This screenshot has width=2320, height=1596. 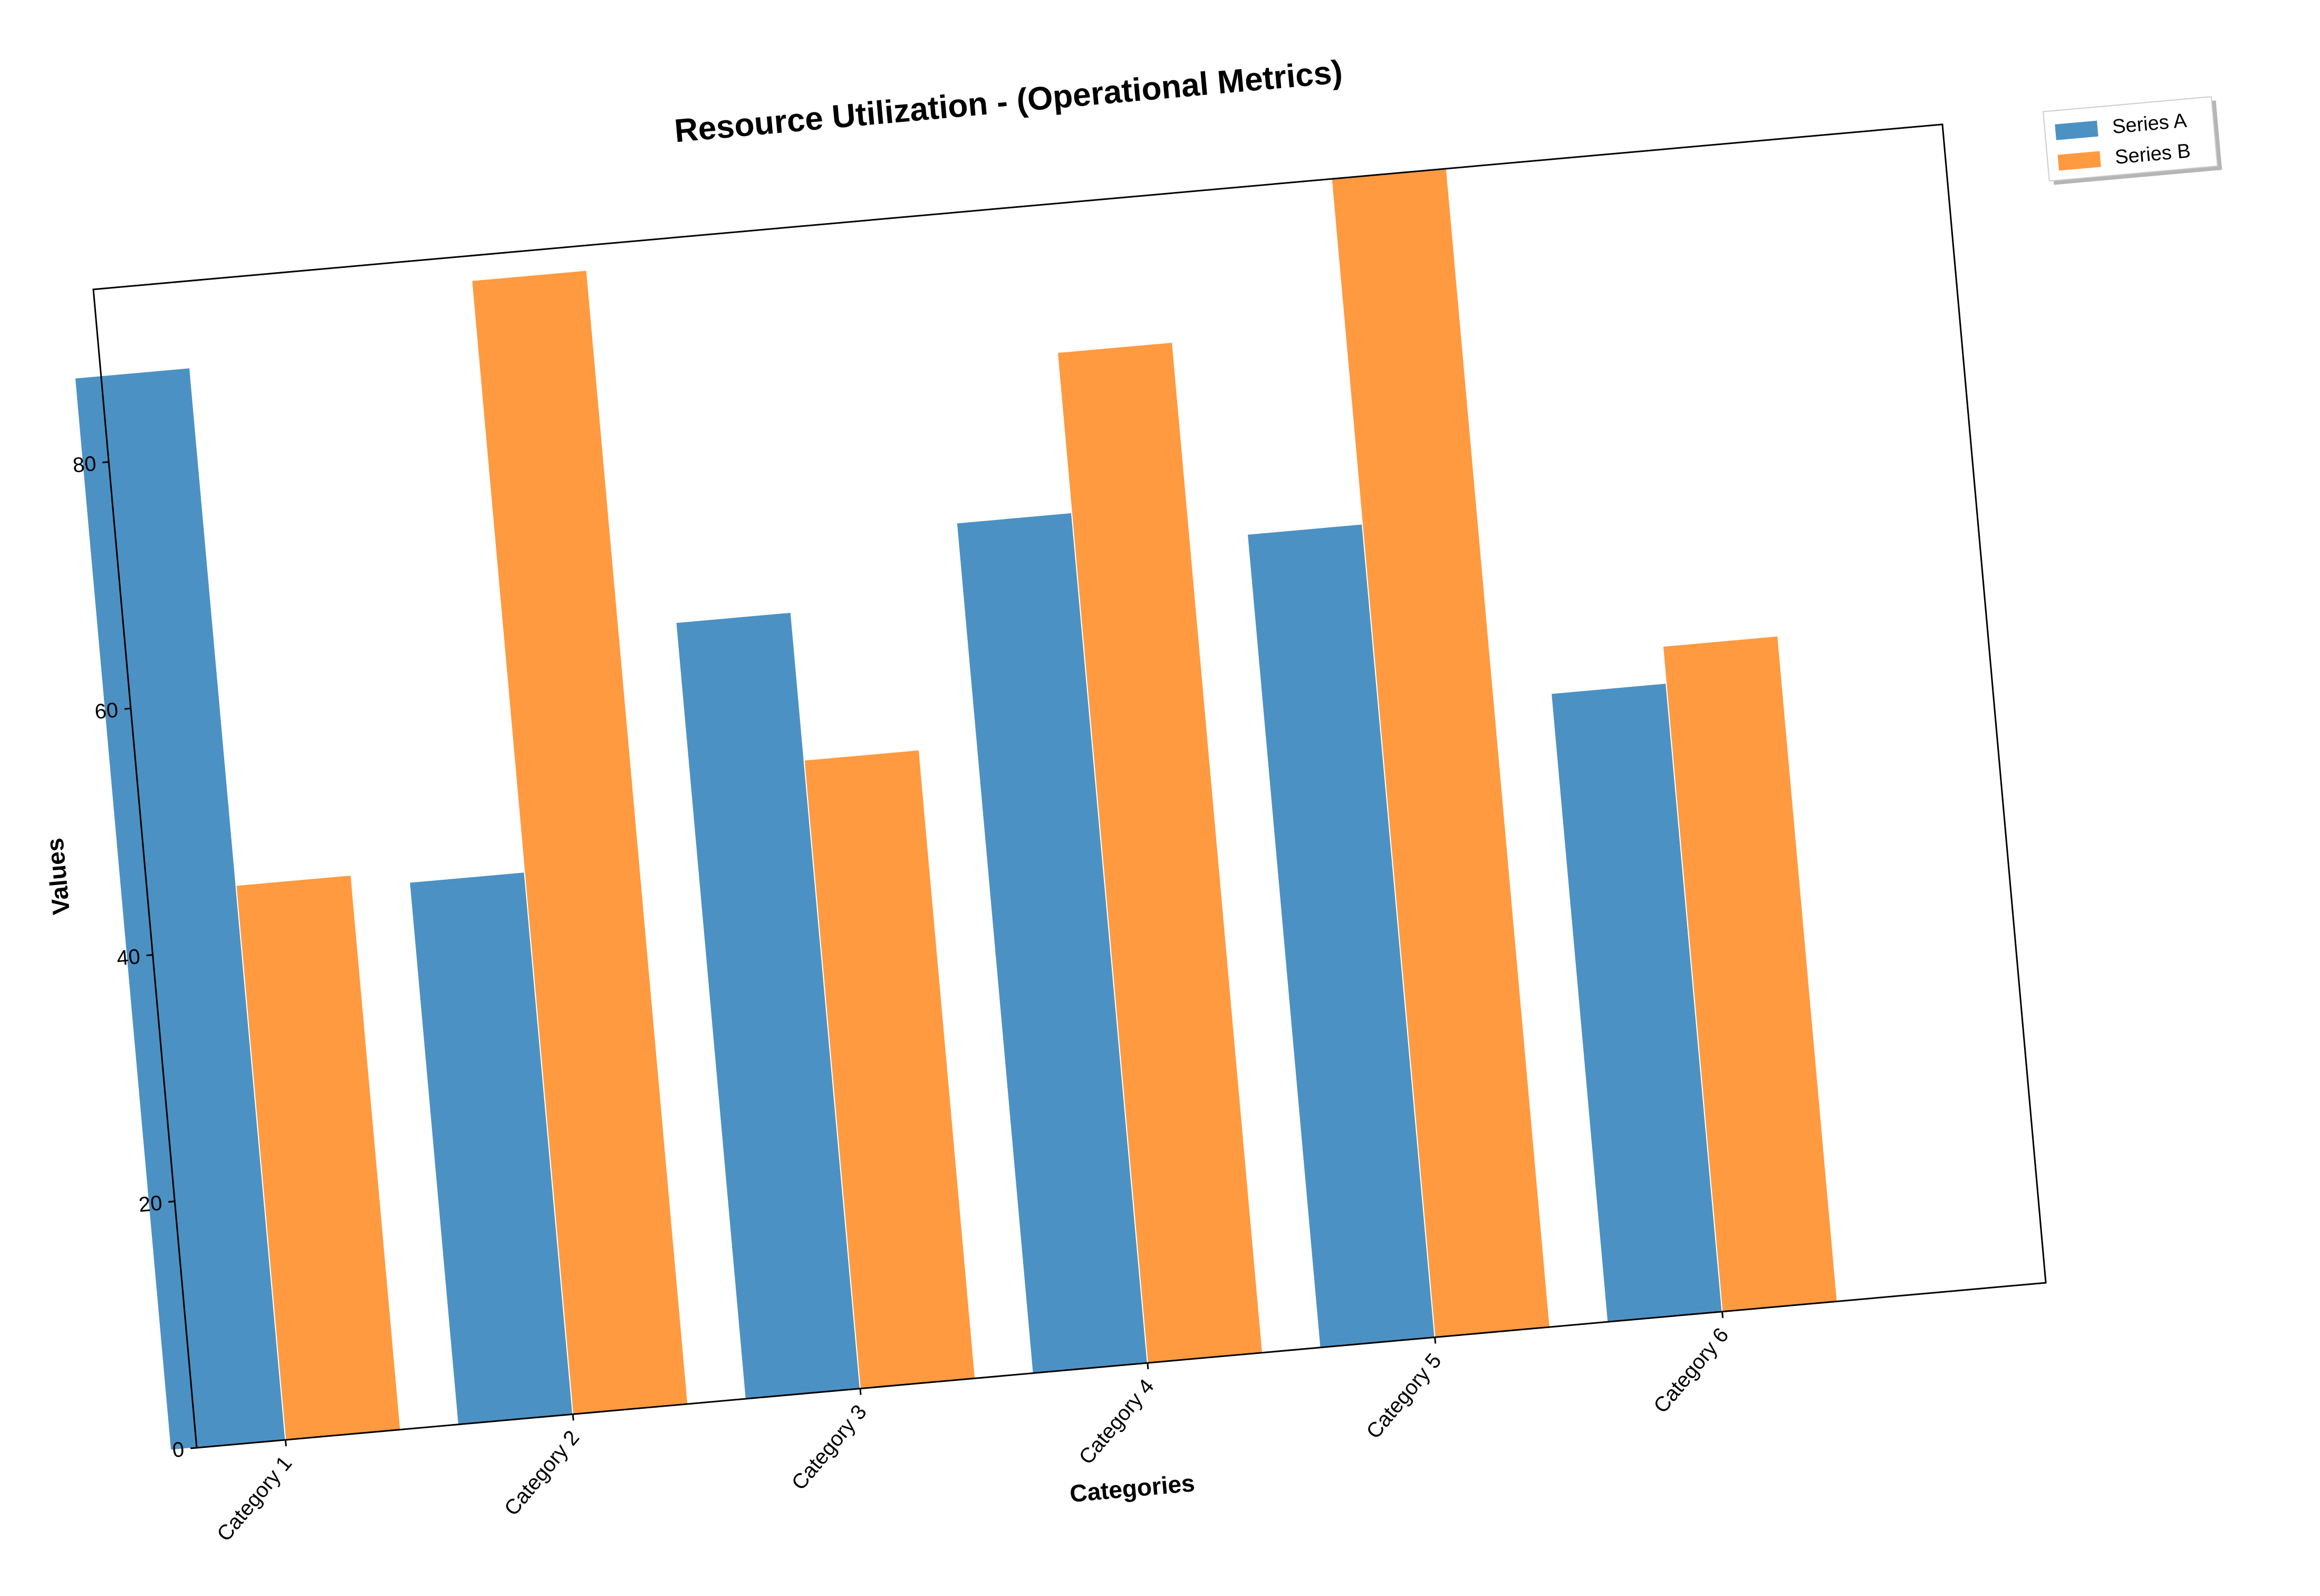 I want to click on x-tick-label: Category 4, so click(x=1117, y=1422).